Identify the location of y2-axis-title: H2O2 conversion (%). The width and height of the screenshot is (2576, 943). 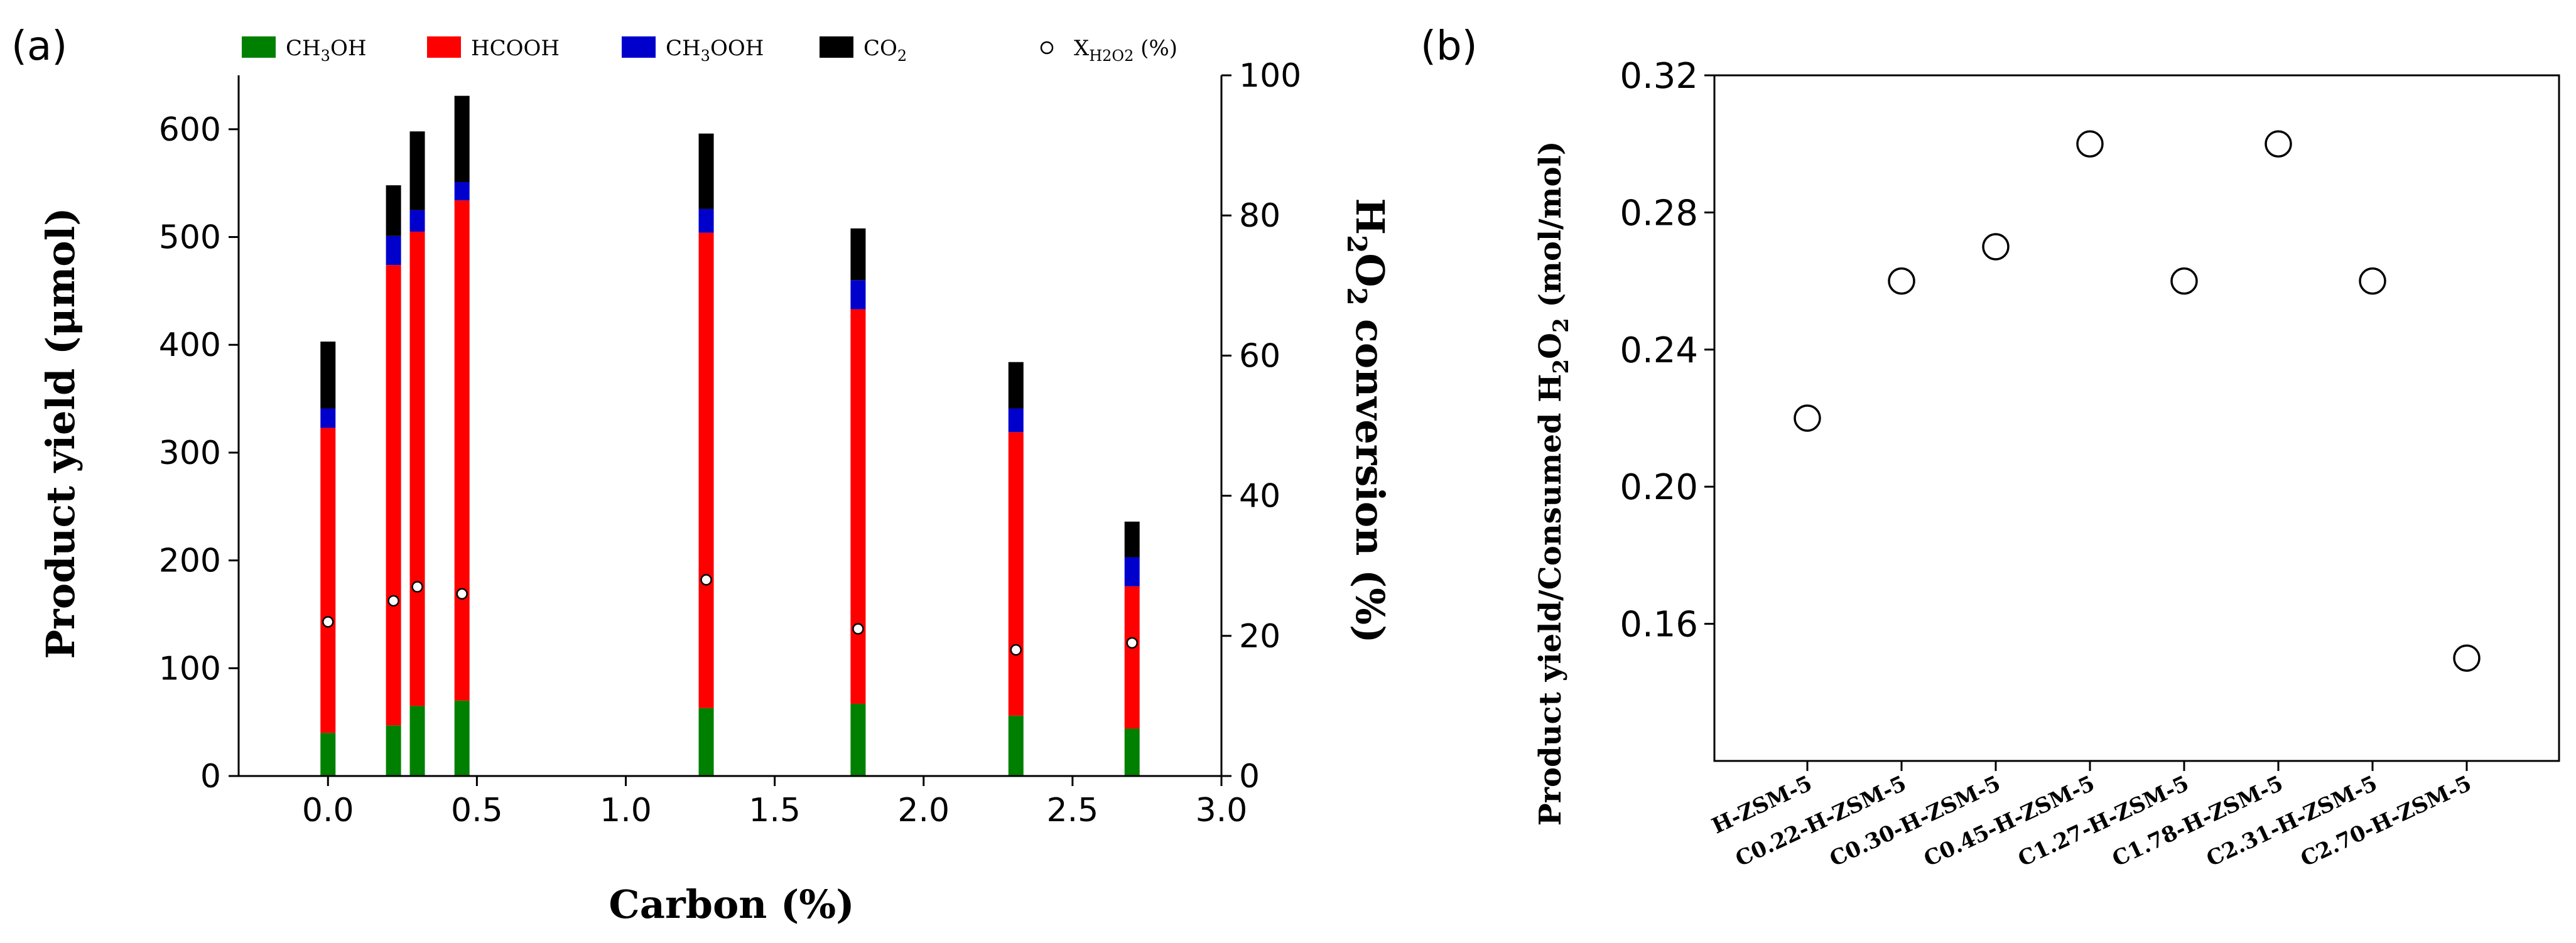
(1367, 420).